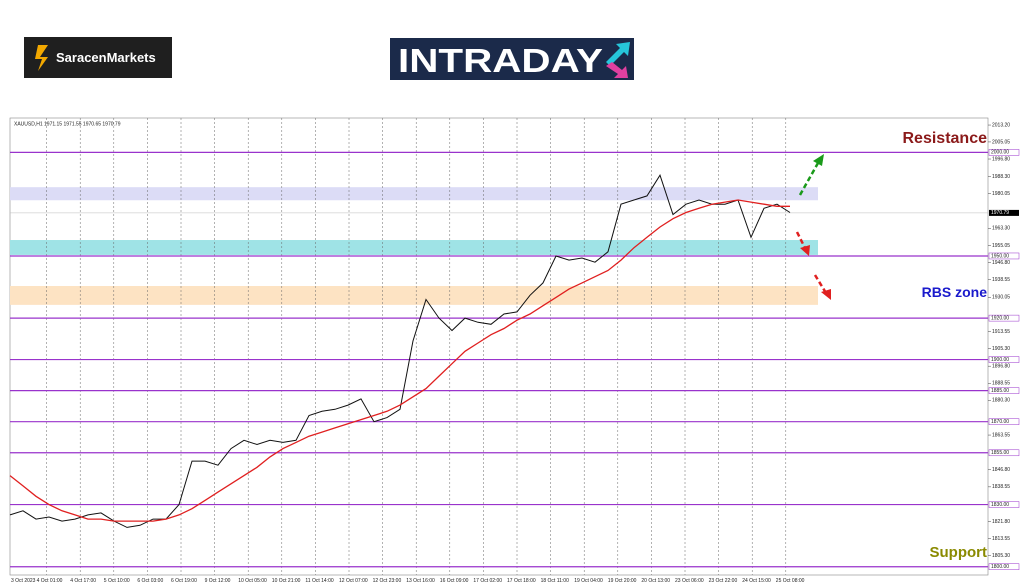 The image size is (1024, 587). What do you see at coordinates (1001, 332) in the screenshot?
I see `y-tick-label: 1913.55` at bounding box center [1001, 332].